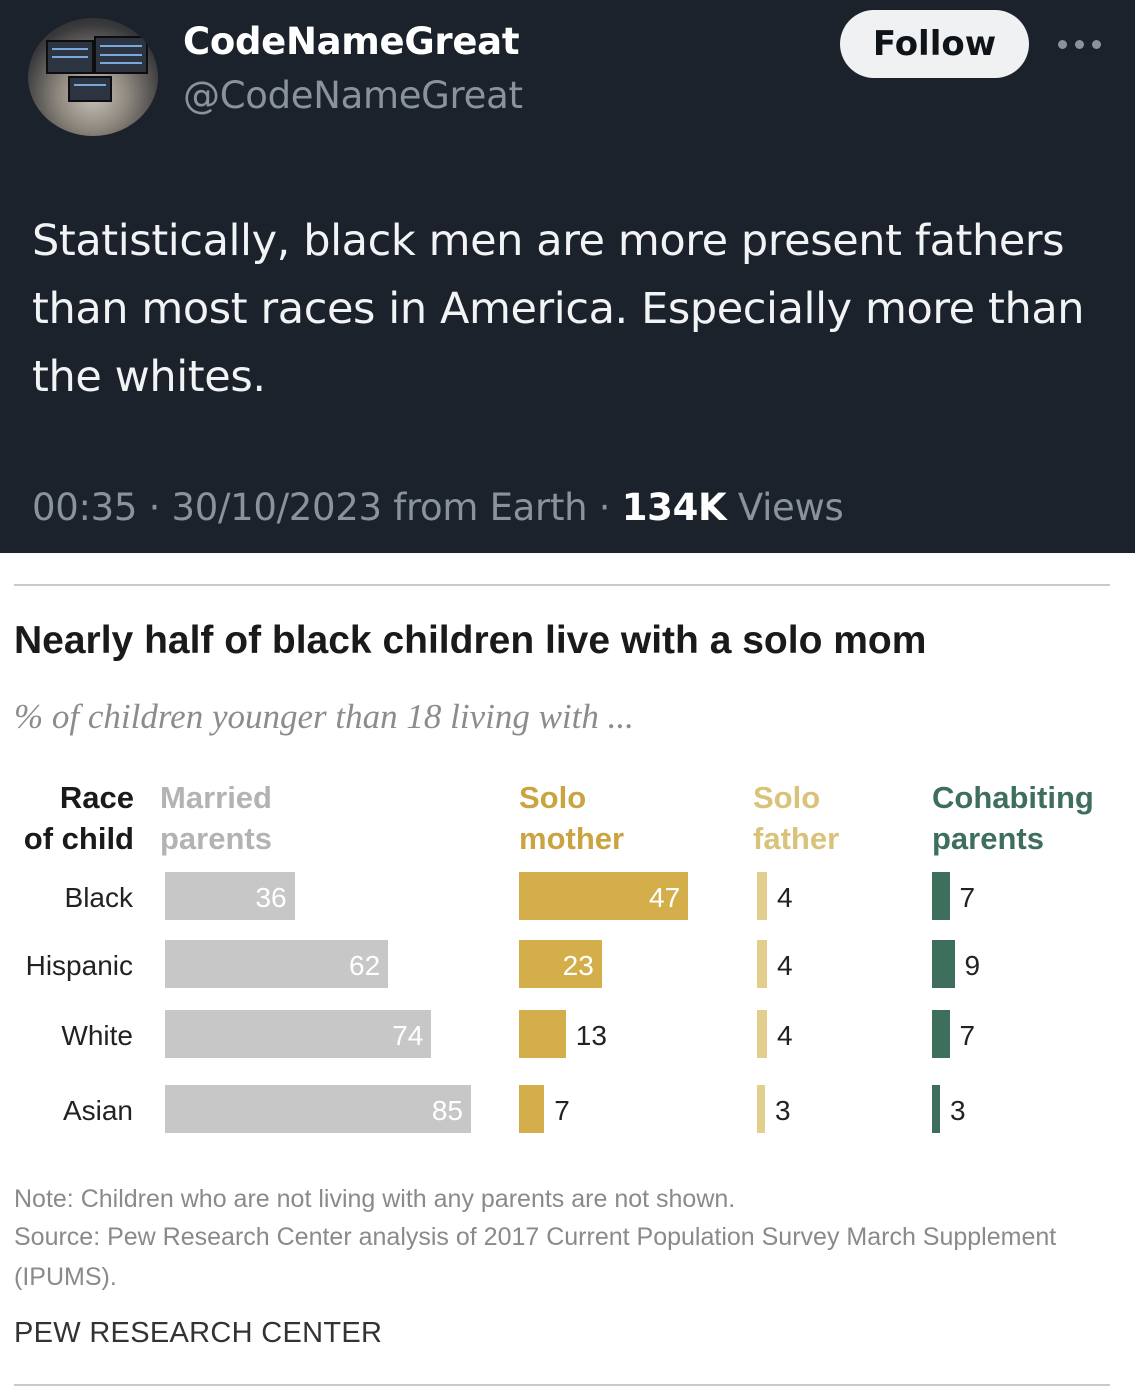 Image resolution: width=1135 pixels, height=1400 pixels. What do you see at coordinates (365, 965) in the screenshot?
I see `value-label-married-parents-hispanic: 62` at bounding box center [365, 965].